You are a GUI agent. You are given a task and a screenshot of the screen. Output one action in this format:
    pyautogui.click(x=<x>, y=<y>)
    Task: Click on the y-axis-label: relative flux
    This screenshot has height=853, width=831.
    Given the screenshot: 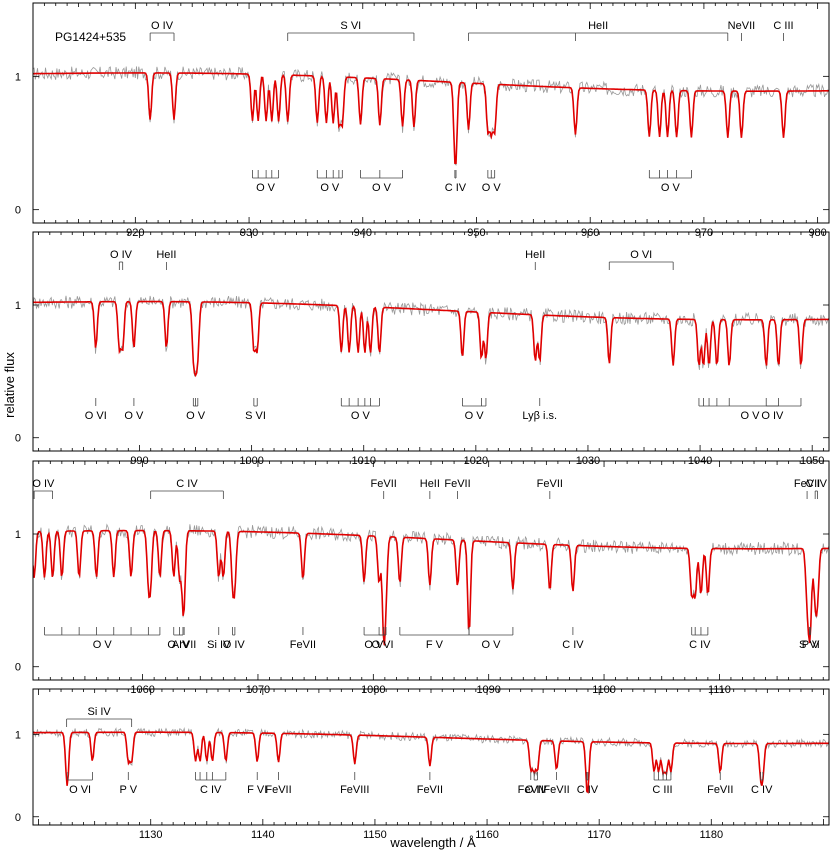 What is the action you would take?
    pyautogui.click(x=9, y=385)
    